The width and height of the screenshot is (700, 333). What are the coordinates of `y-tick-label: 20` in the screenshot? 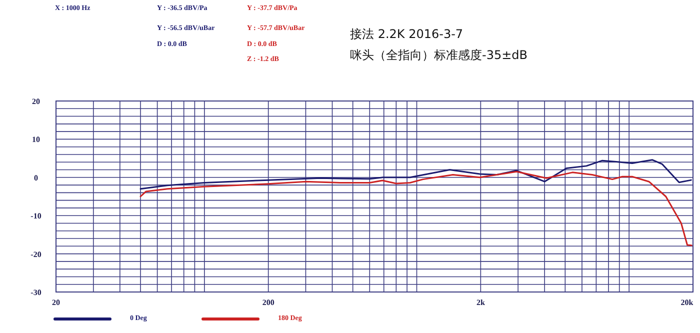 It's located at (36, 101).